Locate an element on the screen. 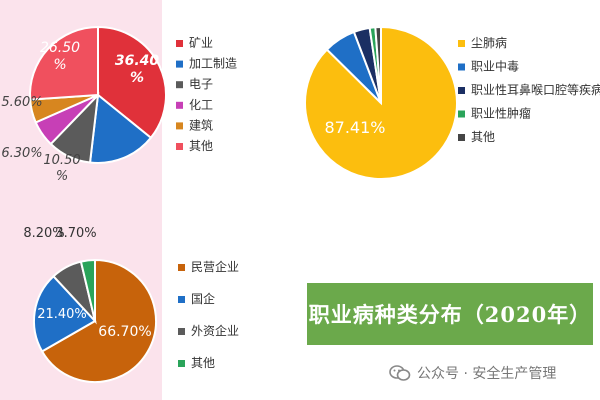 The width and height of the screenshot is (600, 400). wechat-icon is located at coordinates (400, 373).